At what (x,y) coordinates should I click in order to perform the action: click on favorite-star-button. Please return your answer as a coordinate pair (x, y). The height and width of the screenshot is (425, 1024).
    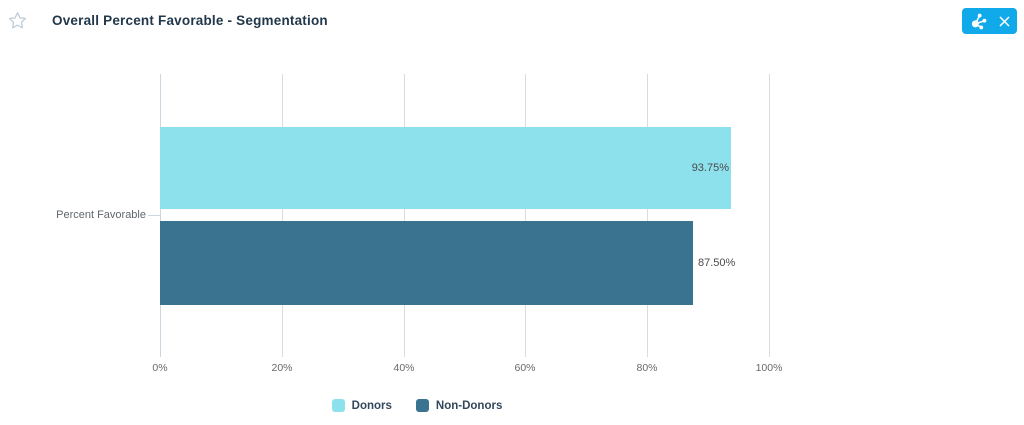
    Looking at the image, I should click on (17, 20).